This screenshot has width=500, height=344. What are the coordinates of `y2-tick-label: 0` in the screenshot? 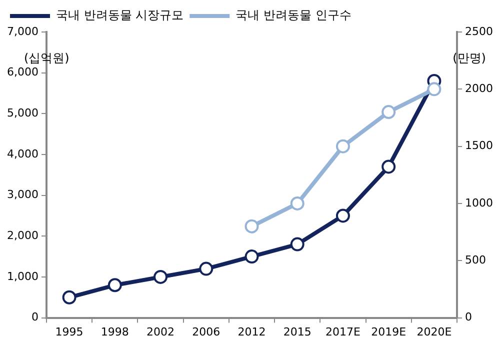 It's located at (468, 317).